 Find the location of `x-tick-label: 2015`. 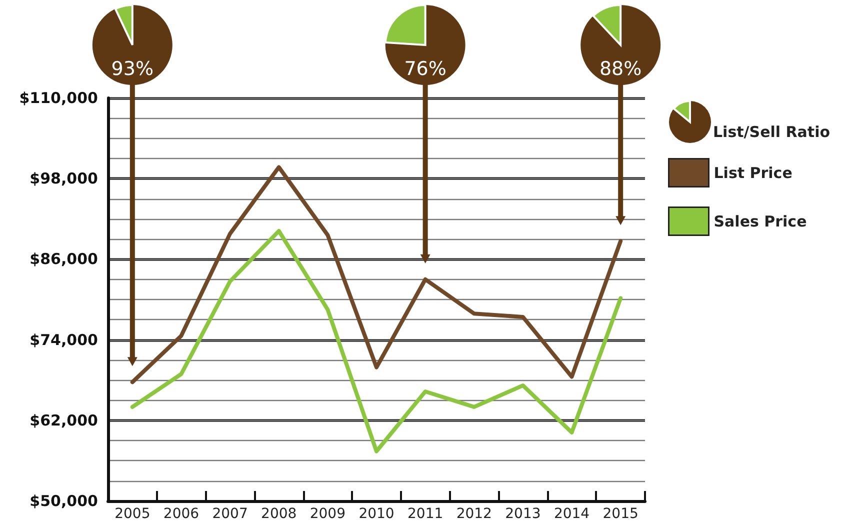

x-tick-label: 2015 is located at coordinates (620, 514).